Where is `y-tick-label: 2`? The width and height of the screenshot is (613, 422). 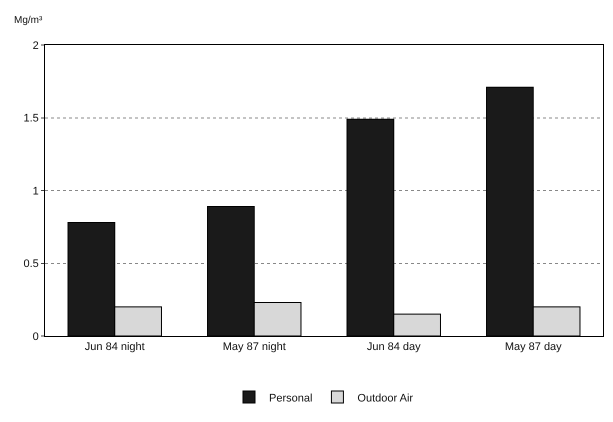
y-tick-label: 2 is located at coordinates (35, 46).